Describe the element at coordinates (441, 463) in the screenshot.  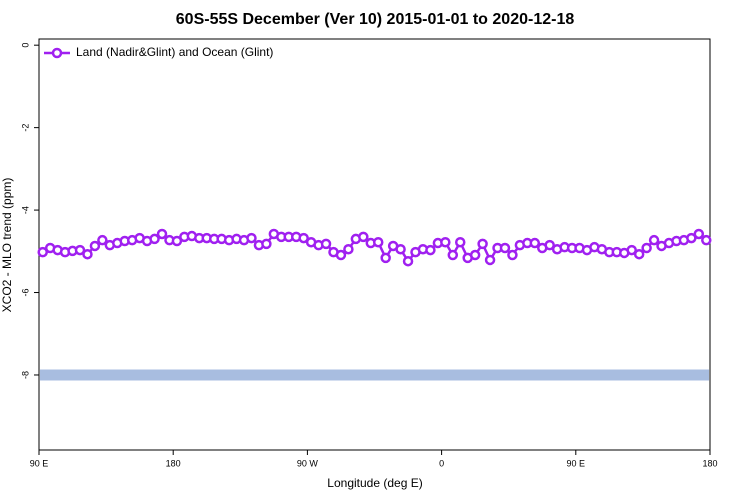
I see `x-tick-label: 0` at that location.